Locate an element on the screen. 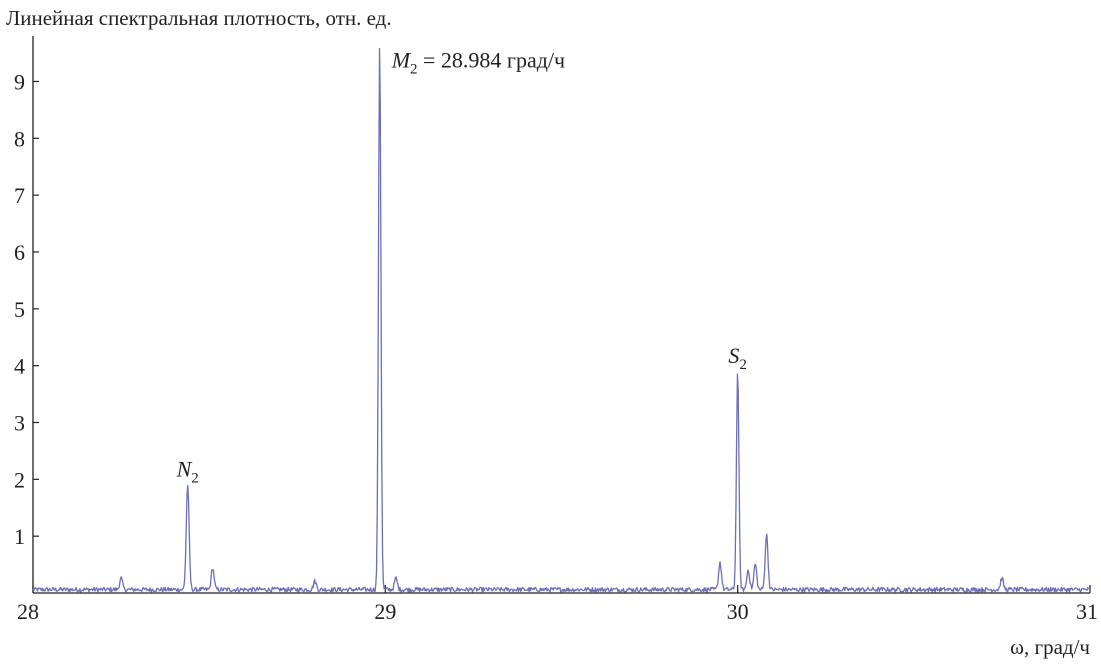  y-tick-label: 4 is located at coordinates (19, 366).